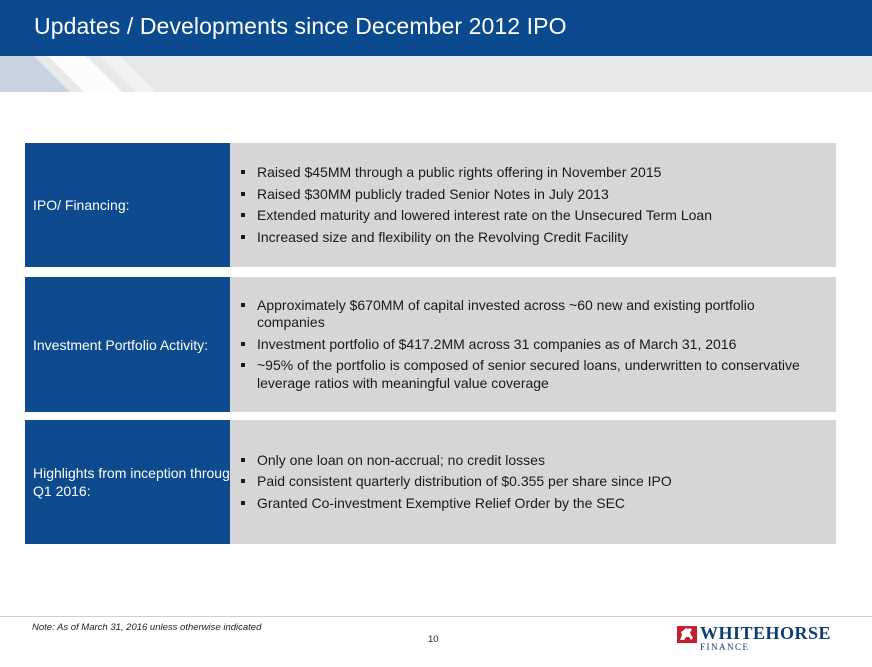 The width and height of the screenshot is (872, 667). What do you see at coordinates (433, 639) in the screenshot?
I see `page-number: 10` at bounding box center [433, 639].